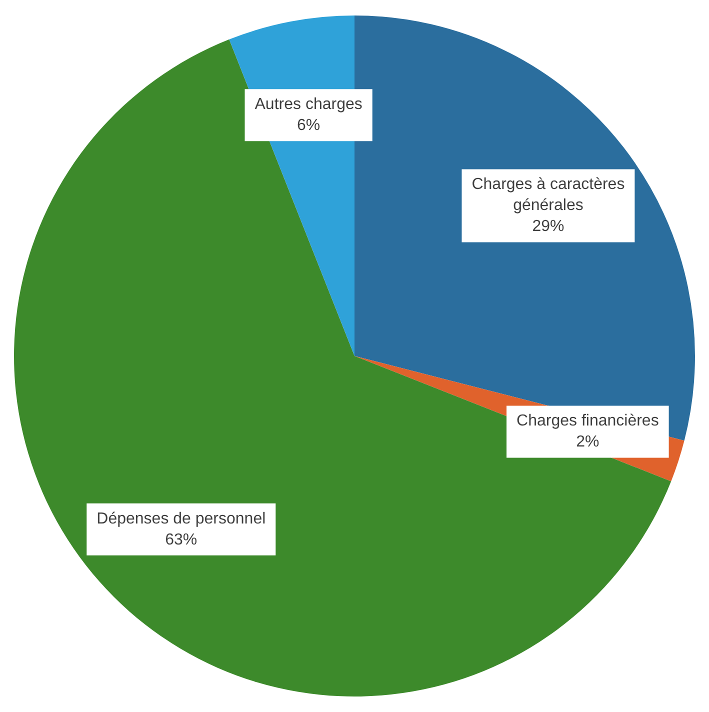 Image resolution: width=709 pixels, height=712 pixels. I want to click on slice-label: Charges à caractères générales, so click(548, 195).